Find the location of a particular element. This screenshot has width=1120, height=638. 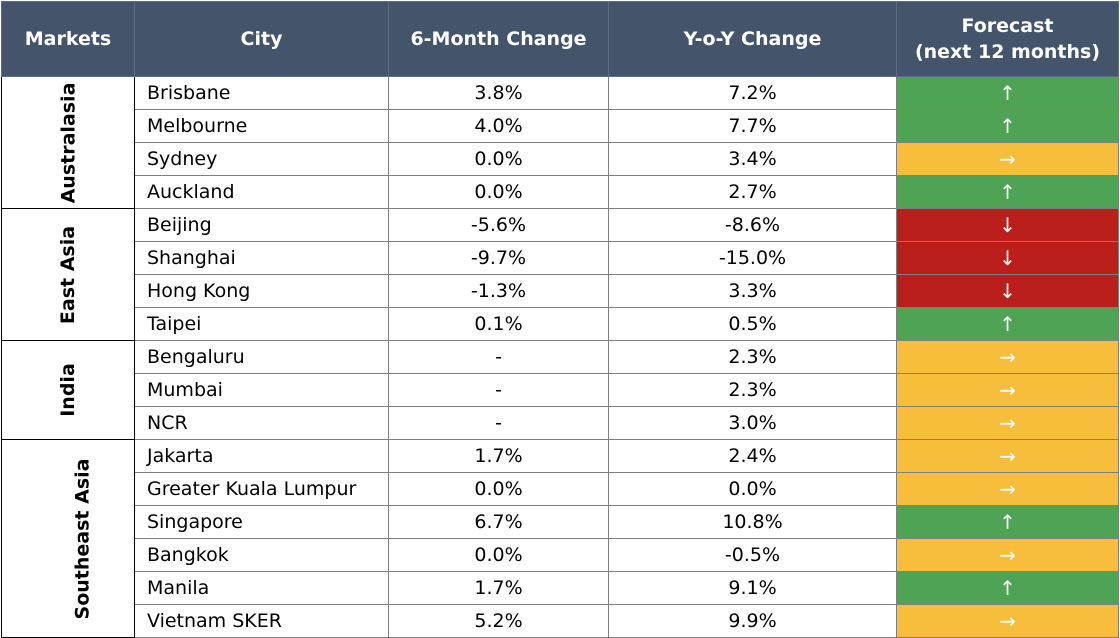

six-month-change-cell: -5.6% is located at coordinates (498, 225).